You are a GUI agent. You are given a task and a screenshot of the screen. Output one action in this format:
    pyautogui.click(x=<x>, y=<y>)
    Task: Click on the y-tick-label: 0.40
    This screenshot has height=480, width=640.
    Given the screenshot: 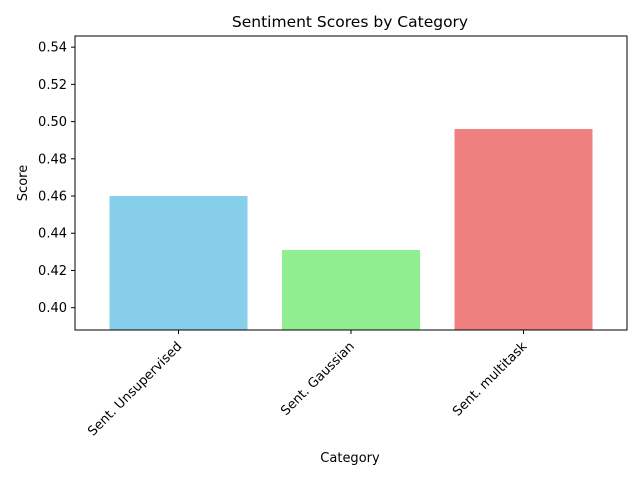 What is the action you would take?
    pyautogui.click(x=52, y=308)
    